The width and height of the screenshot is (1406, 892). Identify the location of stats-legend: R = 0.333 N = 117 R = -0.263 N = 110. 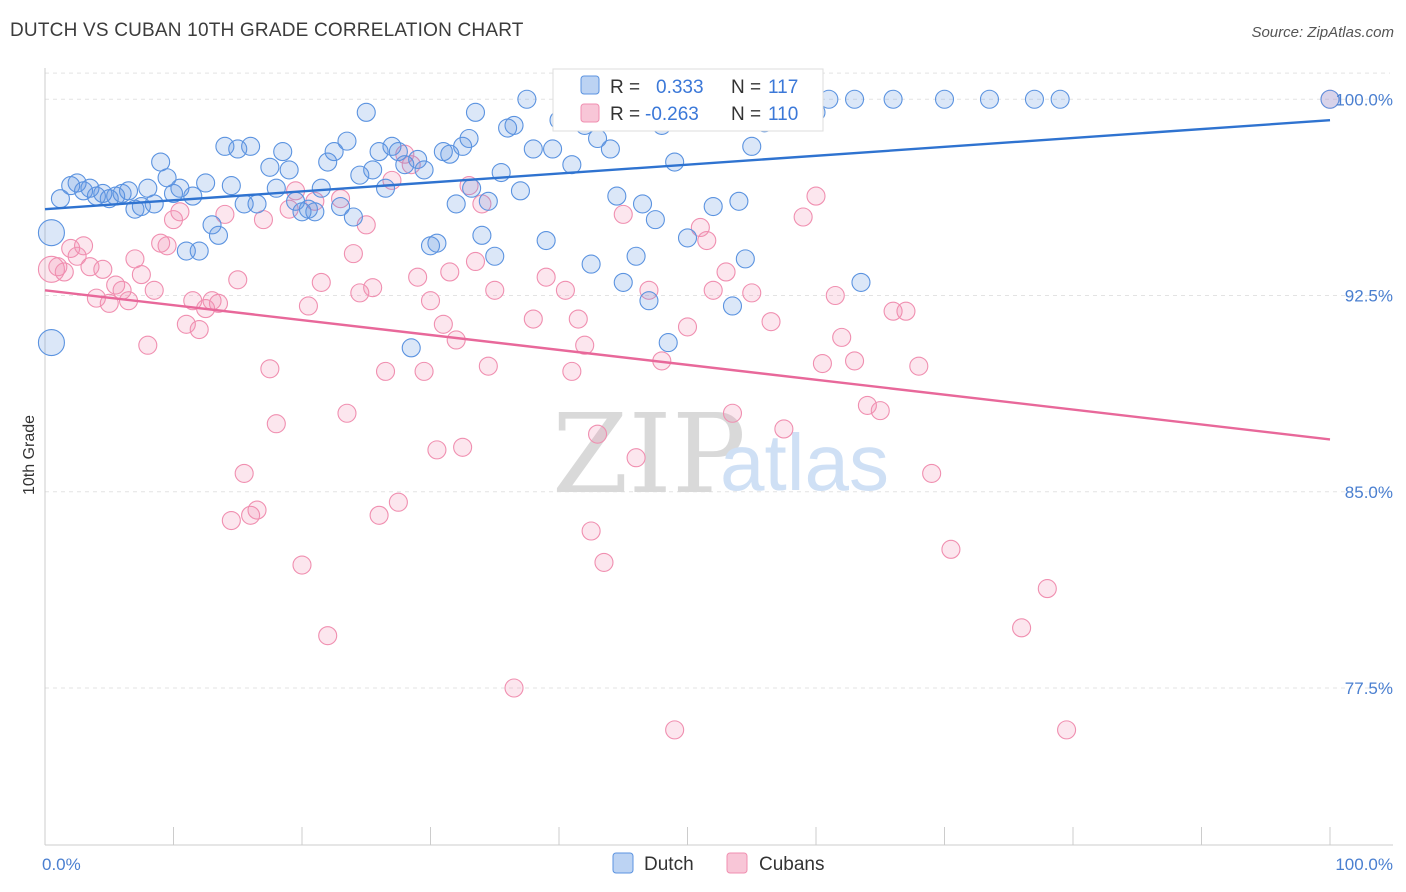
(688, 100).